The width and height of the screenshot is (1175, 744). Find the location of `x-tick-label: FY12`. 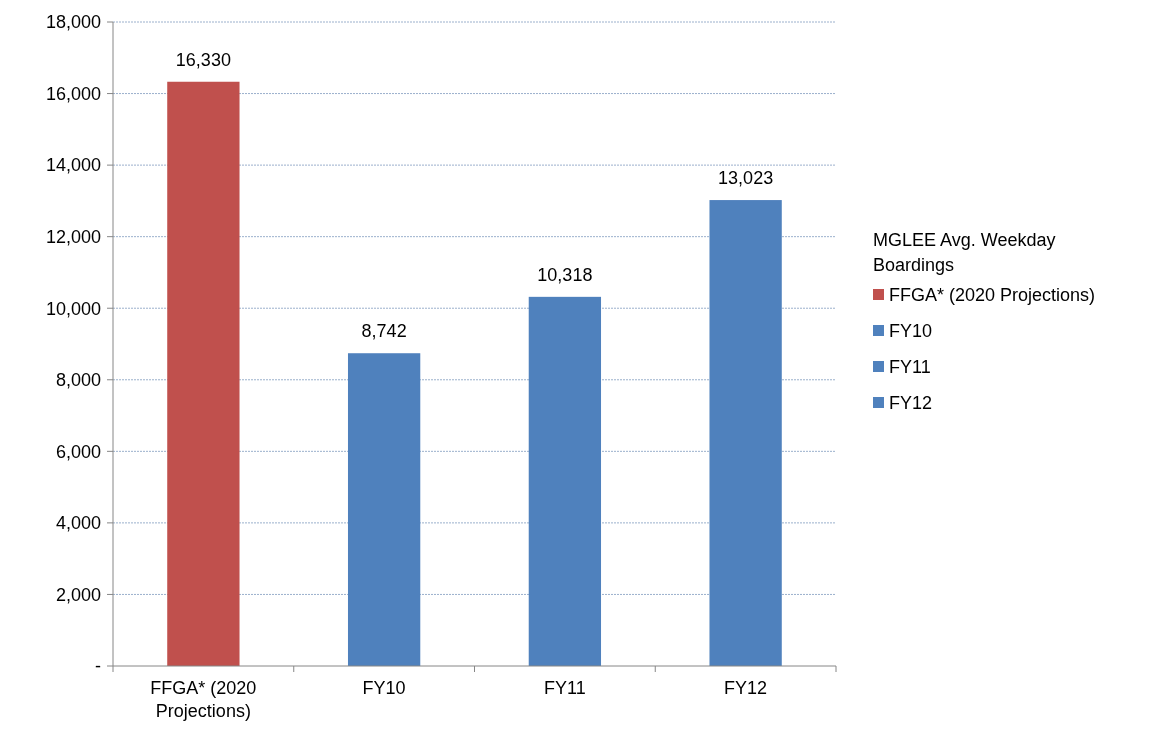

x-tick-label: FY12 is located at coordinates (746, 688).